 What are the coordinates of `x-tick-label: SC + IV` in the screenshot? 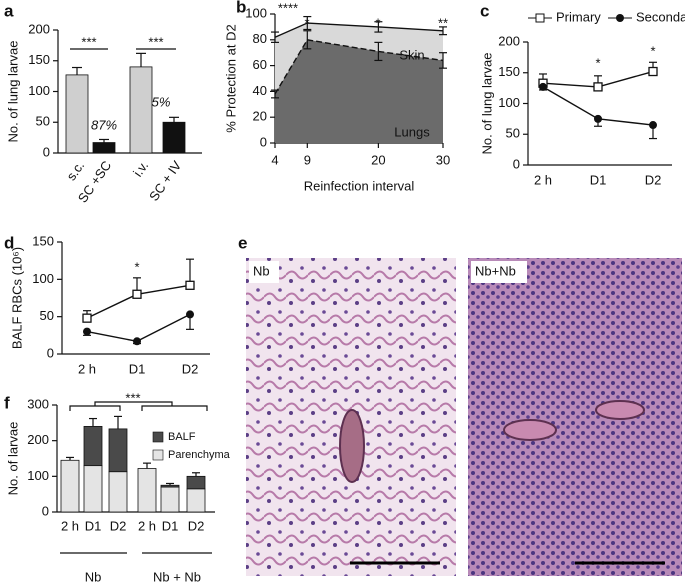 It's located at (165, 181).